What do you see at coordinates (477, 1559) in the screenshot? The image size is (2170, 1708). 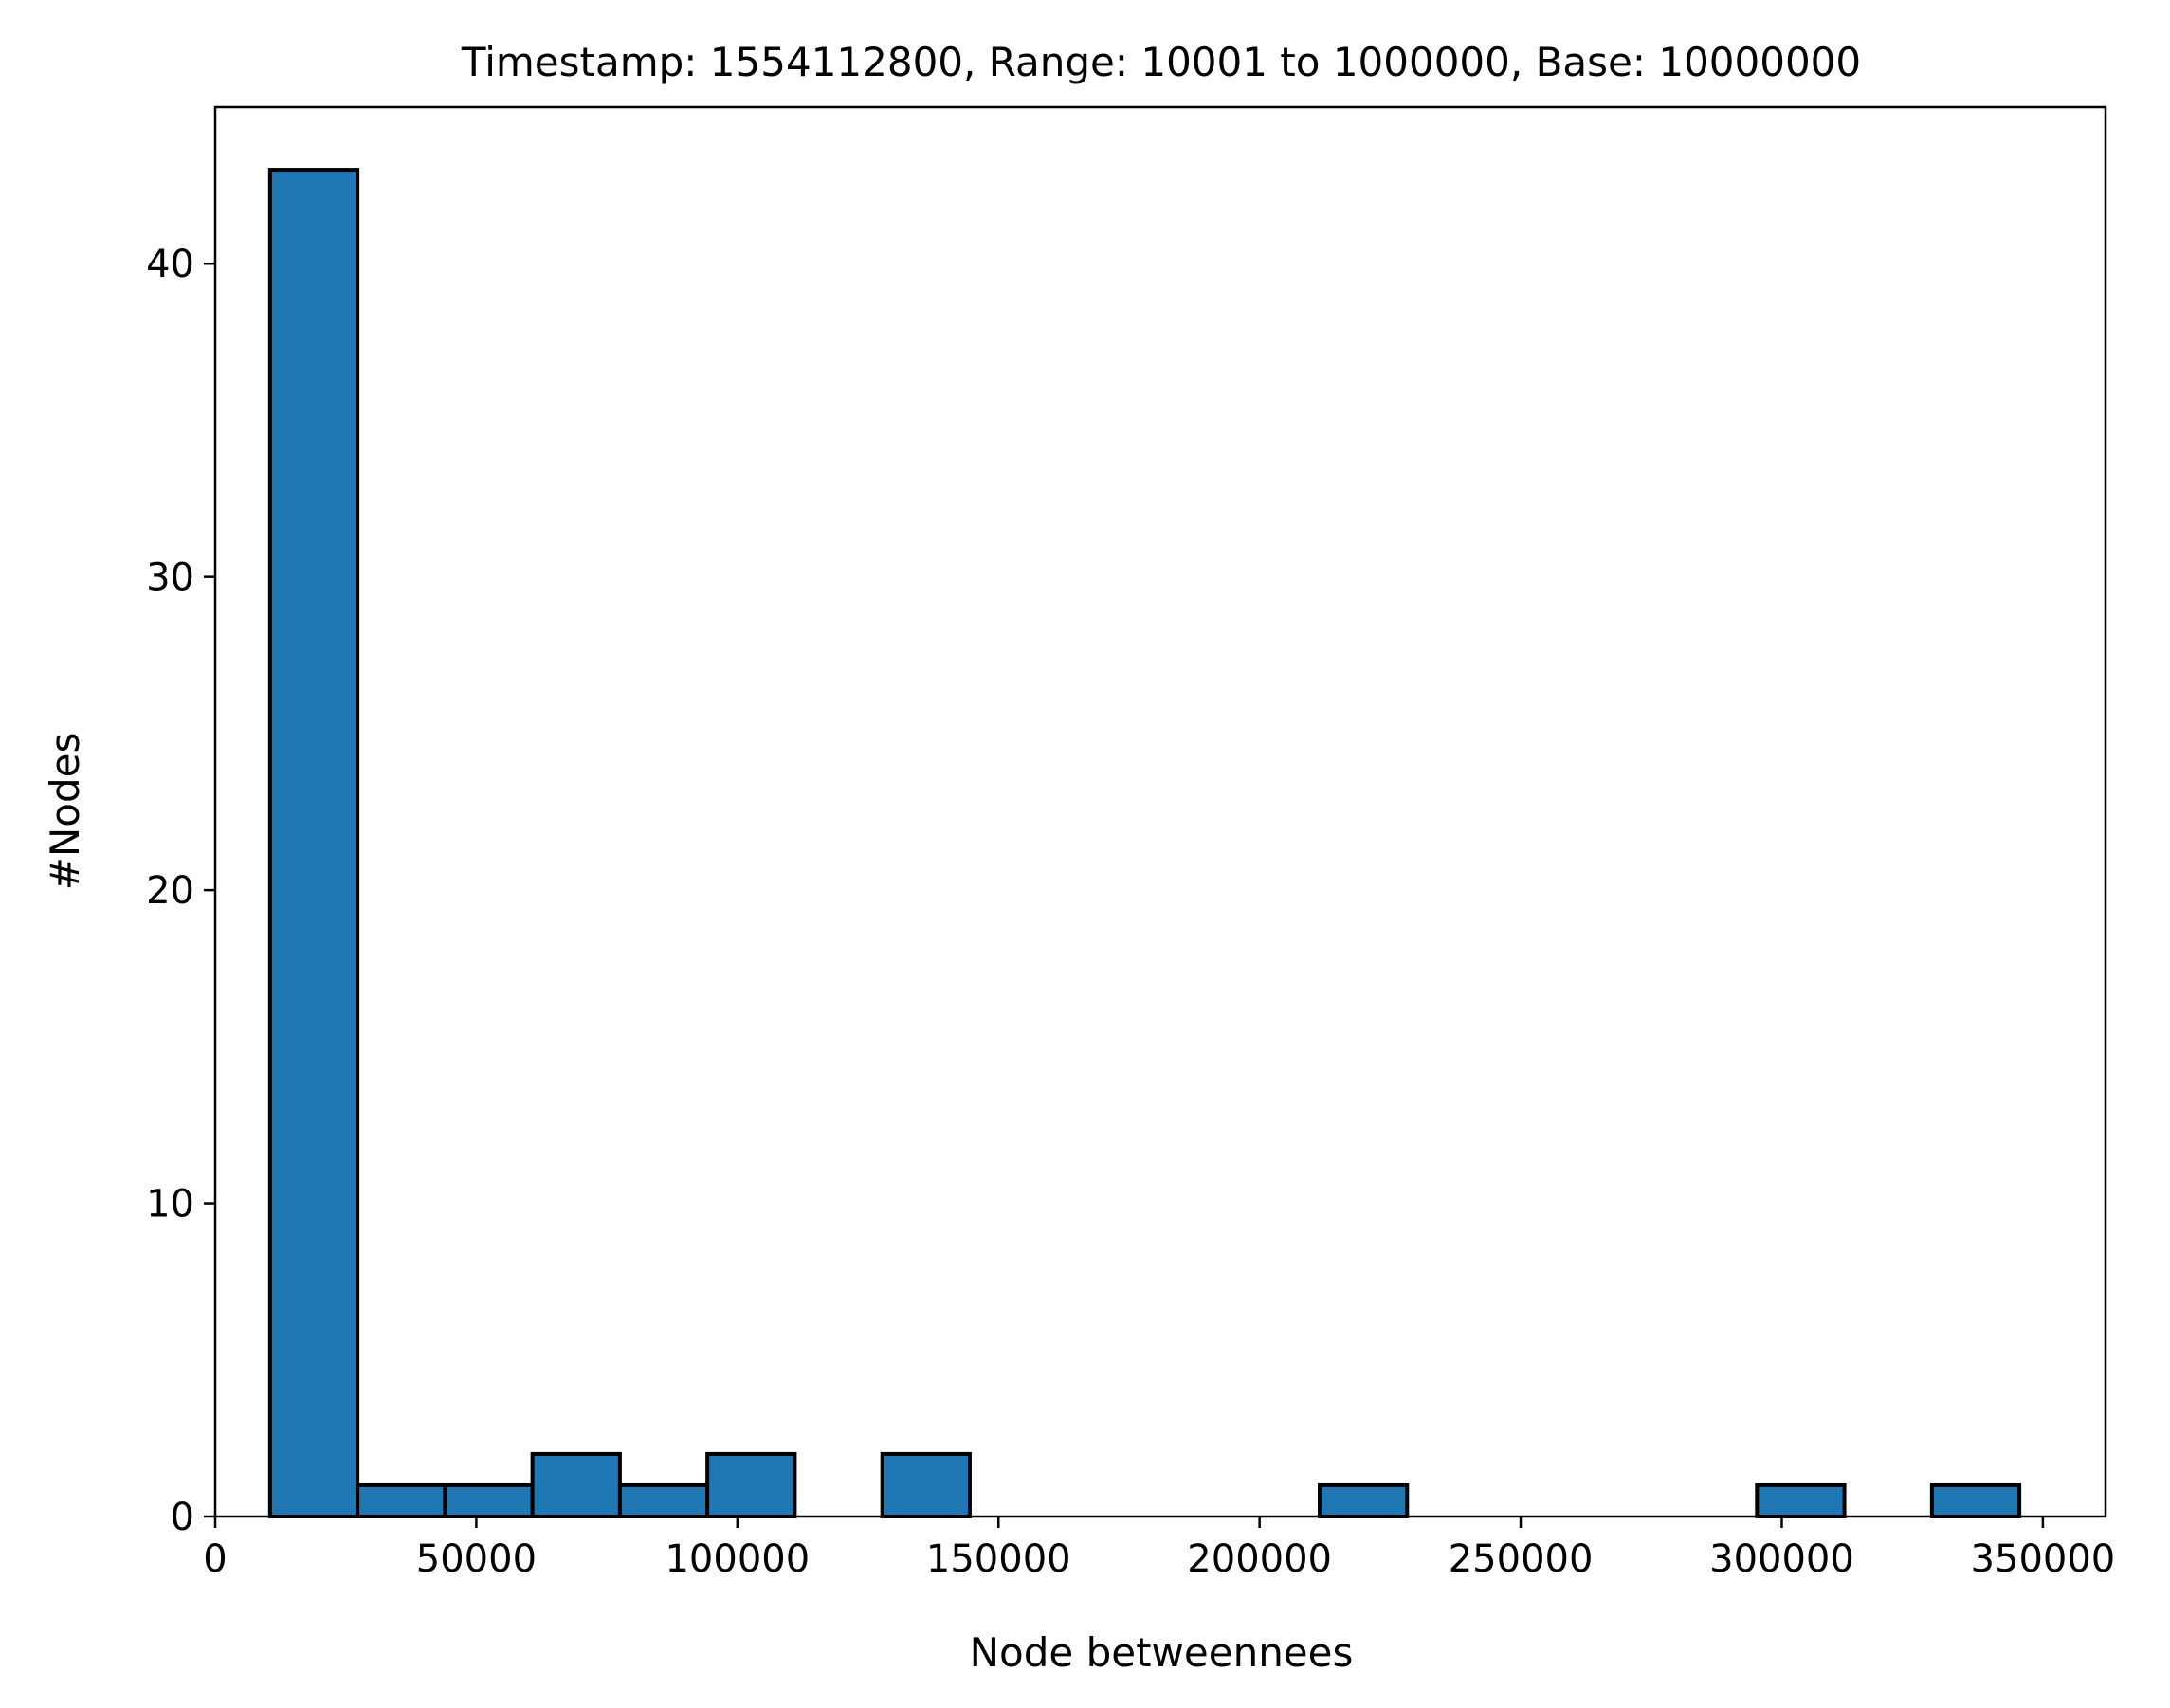 I see `x-tick-label: 50000` at bounding box center [477, 1559].